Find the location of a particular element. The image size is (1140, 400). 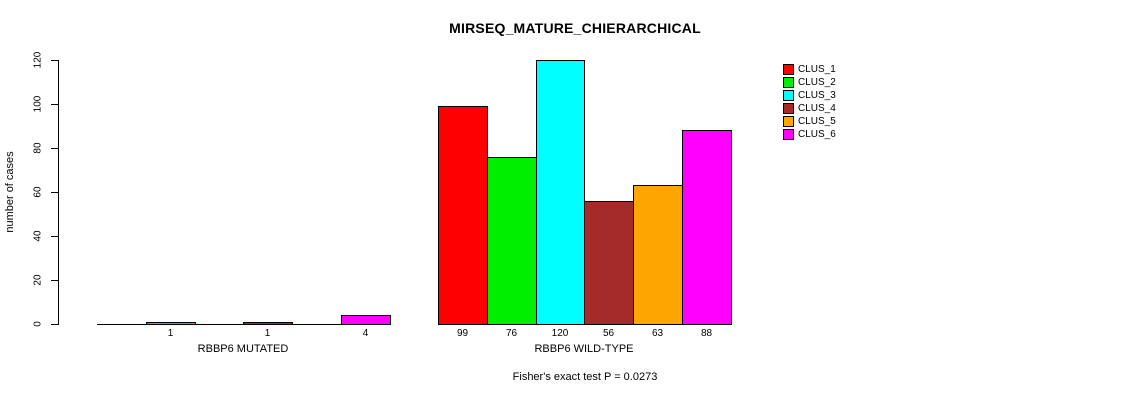

bar-clus_1-wildtype is located at coordinates (463, 215).